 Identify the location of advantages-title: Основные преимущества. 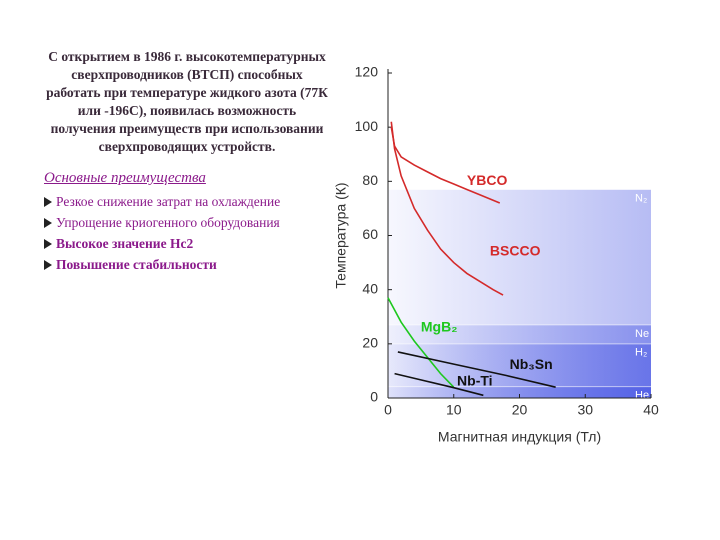
(125, 178).